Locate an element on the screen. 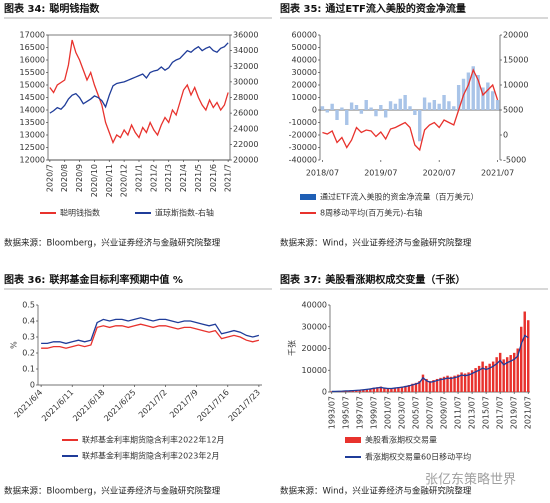  legend-swatch is located at coordinates (353, 440).